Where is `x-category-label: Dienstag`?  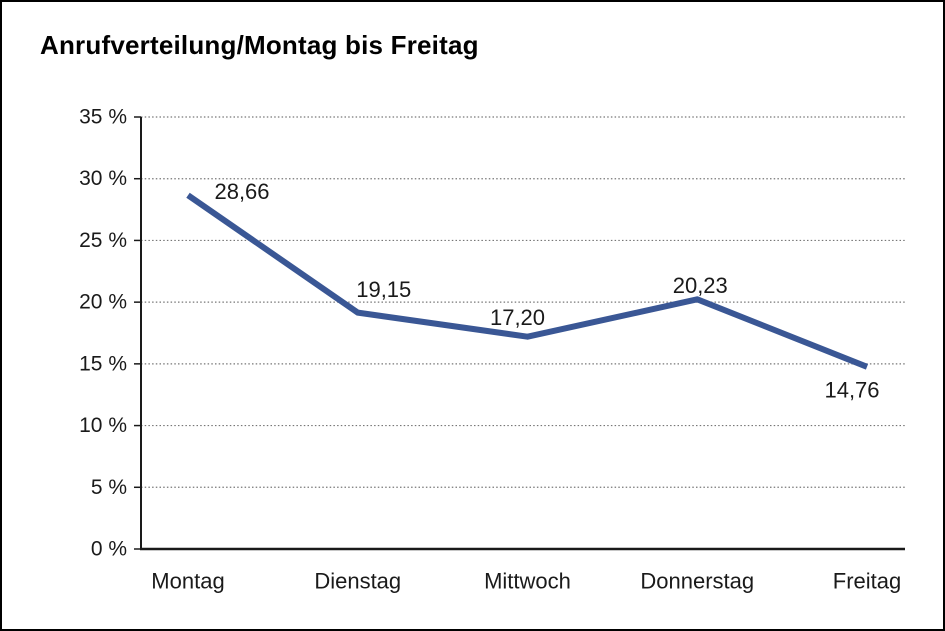
x-category-label: Dienstag is located at coordinates (357, 581).